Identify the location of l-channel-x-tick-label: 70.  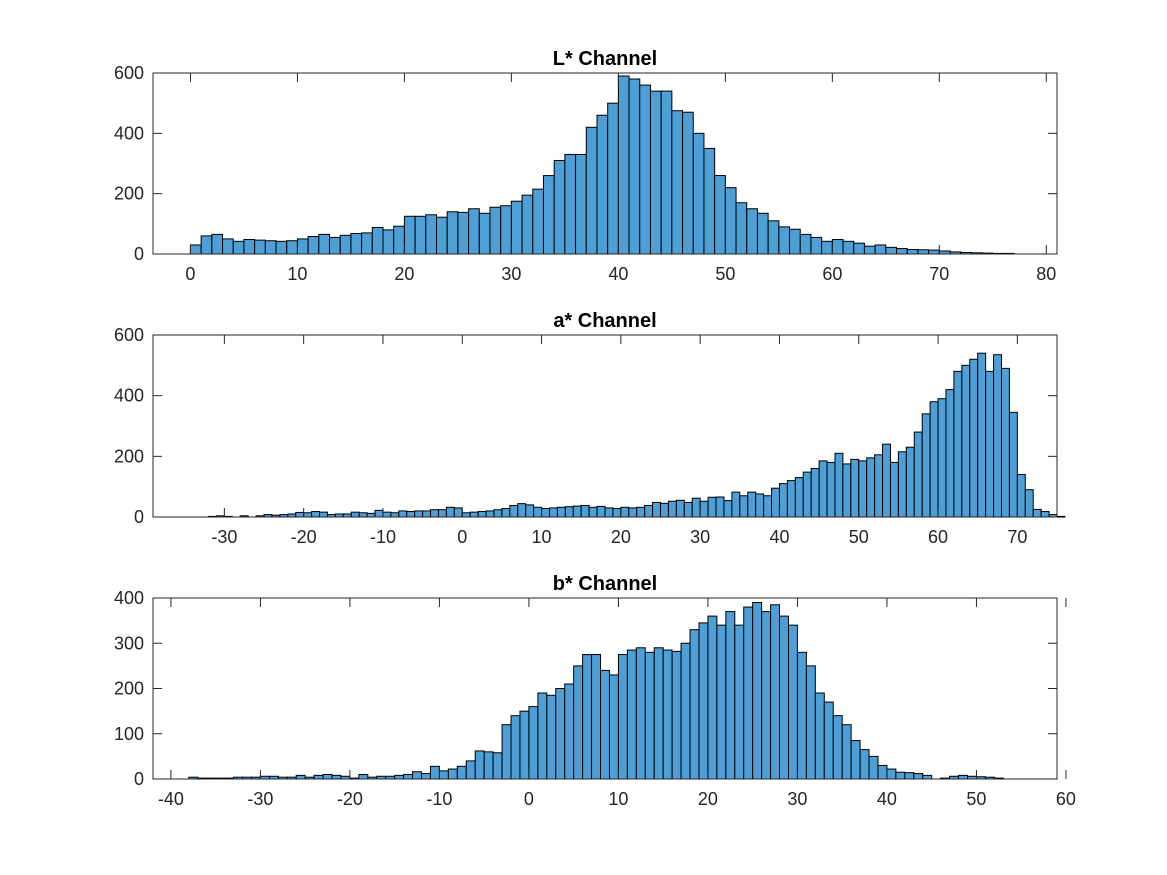
(939, 274).